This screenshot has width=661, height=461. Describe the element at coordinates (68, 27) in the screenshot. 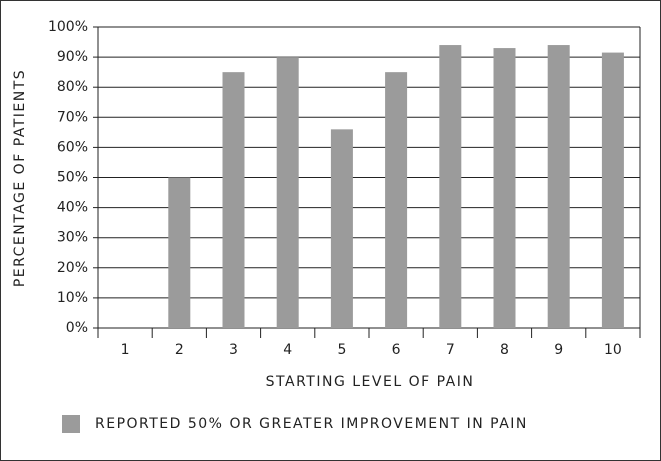

I see `y-tick-label: 100%` at that location.